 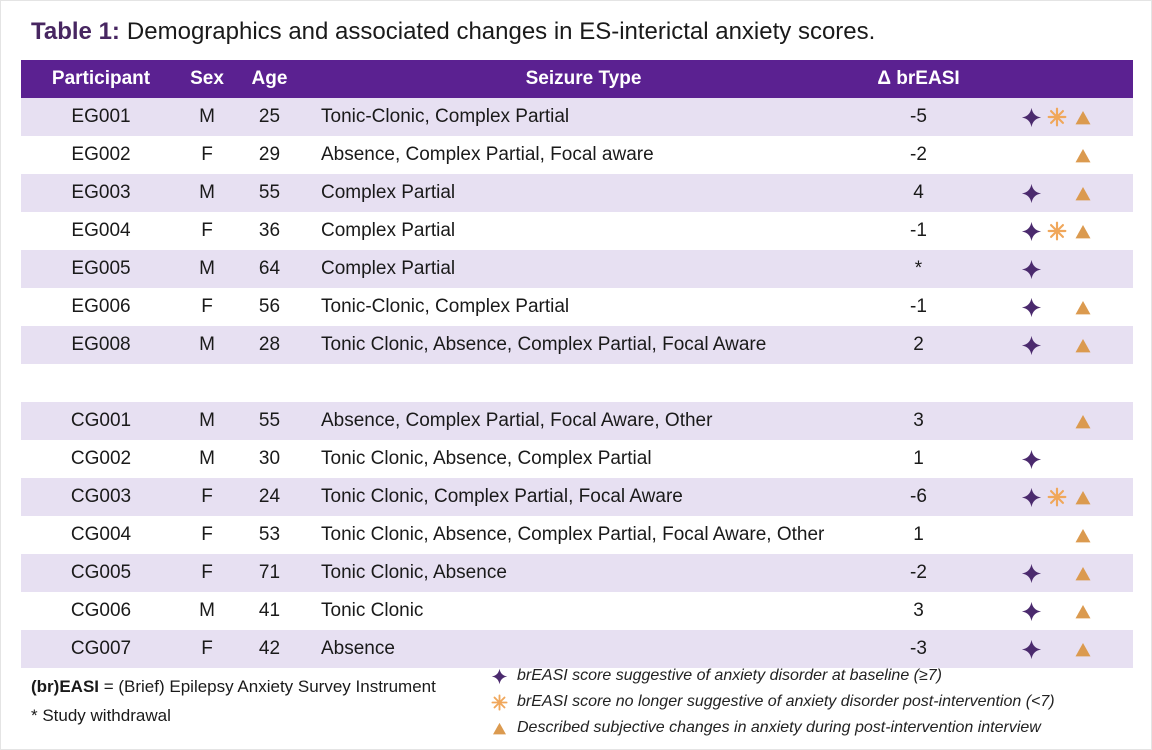 What do you see at coordinates (577, 117) in the screenshot?
I see `table-row: EG001 M 25 Tonic-Clonic, Complex Partial -5` at bounding box center [577, 117].